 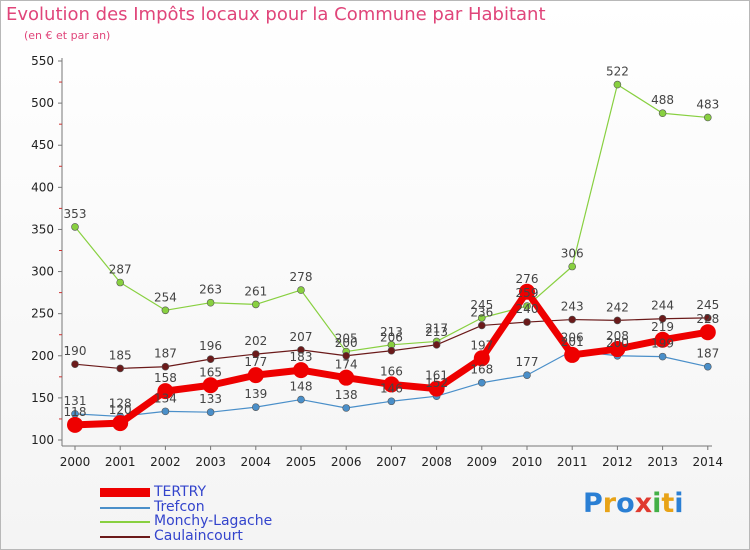 What do you see at coordinates (75, 401) in the screenshot?
I see `data-label: 131` at bounding box center [75, 401].